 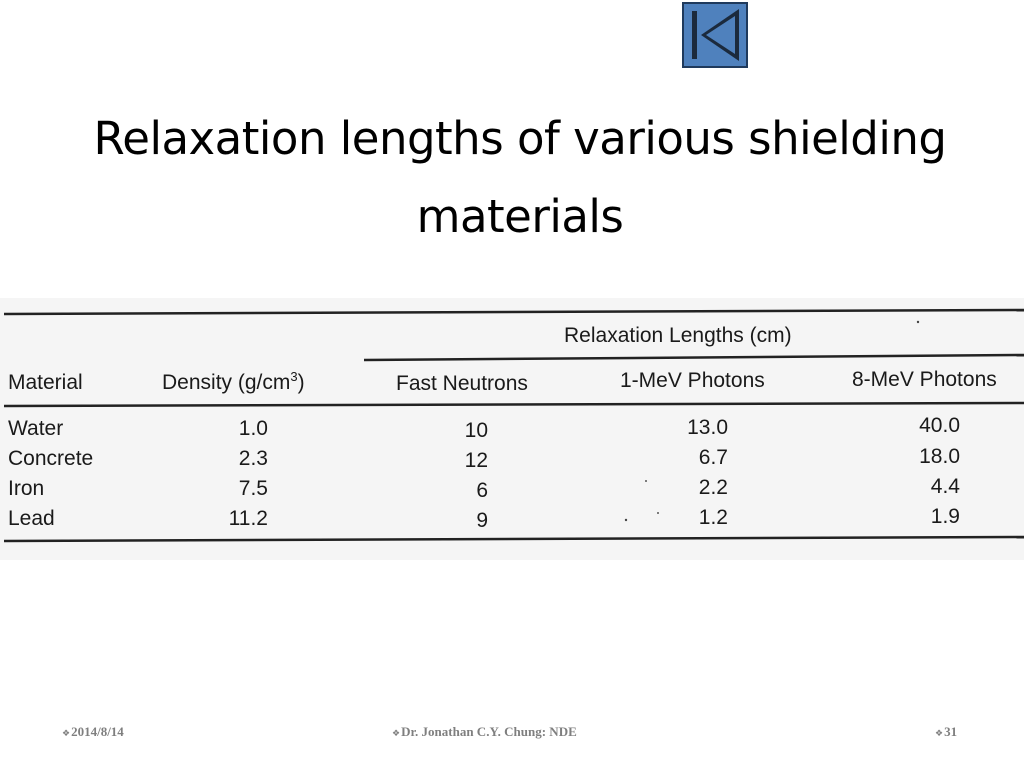 What do you see at coordinates (253, 488) in the screenshot?
I see `cell-density: 7.5` at bounding box center [253, 488].